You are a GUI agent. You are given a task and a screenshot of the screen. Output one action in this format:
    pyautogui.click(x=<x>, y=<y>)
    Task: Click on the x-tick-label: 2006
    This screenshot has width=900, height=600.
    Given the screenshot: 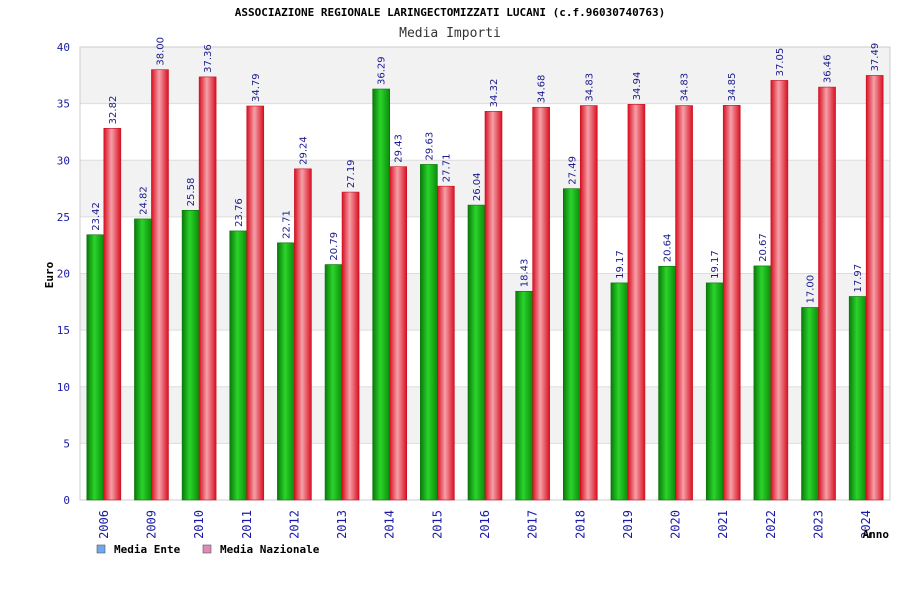 What is the action you would take?
    pyautogui.click(x=104, y=524)
    